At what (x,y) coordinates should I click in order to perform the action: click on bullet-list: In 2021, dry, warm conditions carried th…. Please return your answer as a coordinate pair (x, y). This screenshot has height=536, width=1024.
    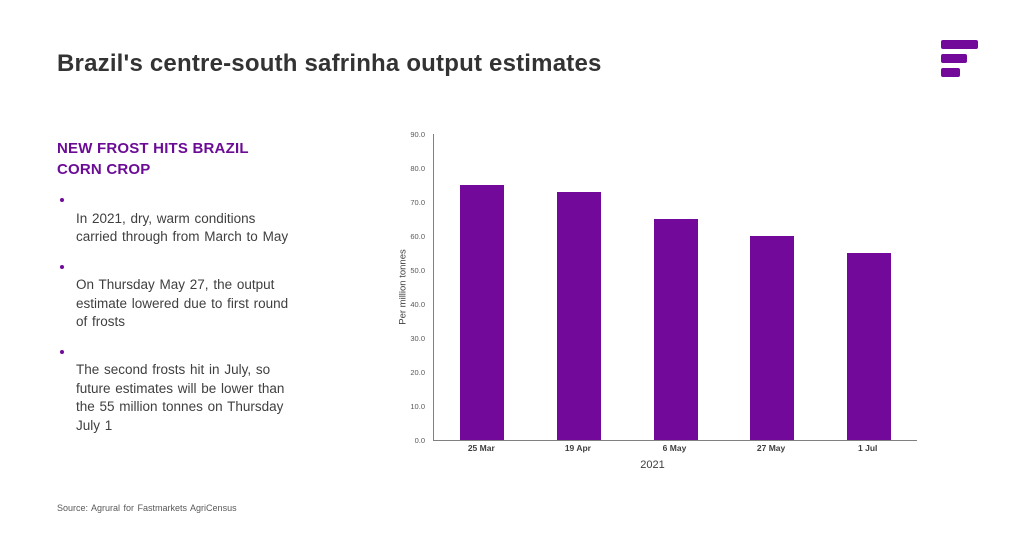
    Looking at the image, I should click on (207, 318).